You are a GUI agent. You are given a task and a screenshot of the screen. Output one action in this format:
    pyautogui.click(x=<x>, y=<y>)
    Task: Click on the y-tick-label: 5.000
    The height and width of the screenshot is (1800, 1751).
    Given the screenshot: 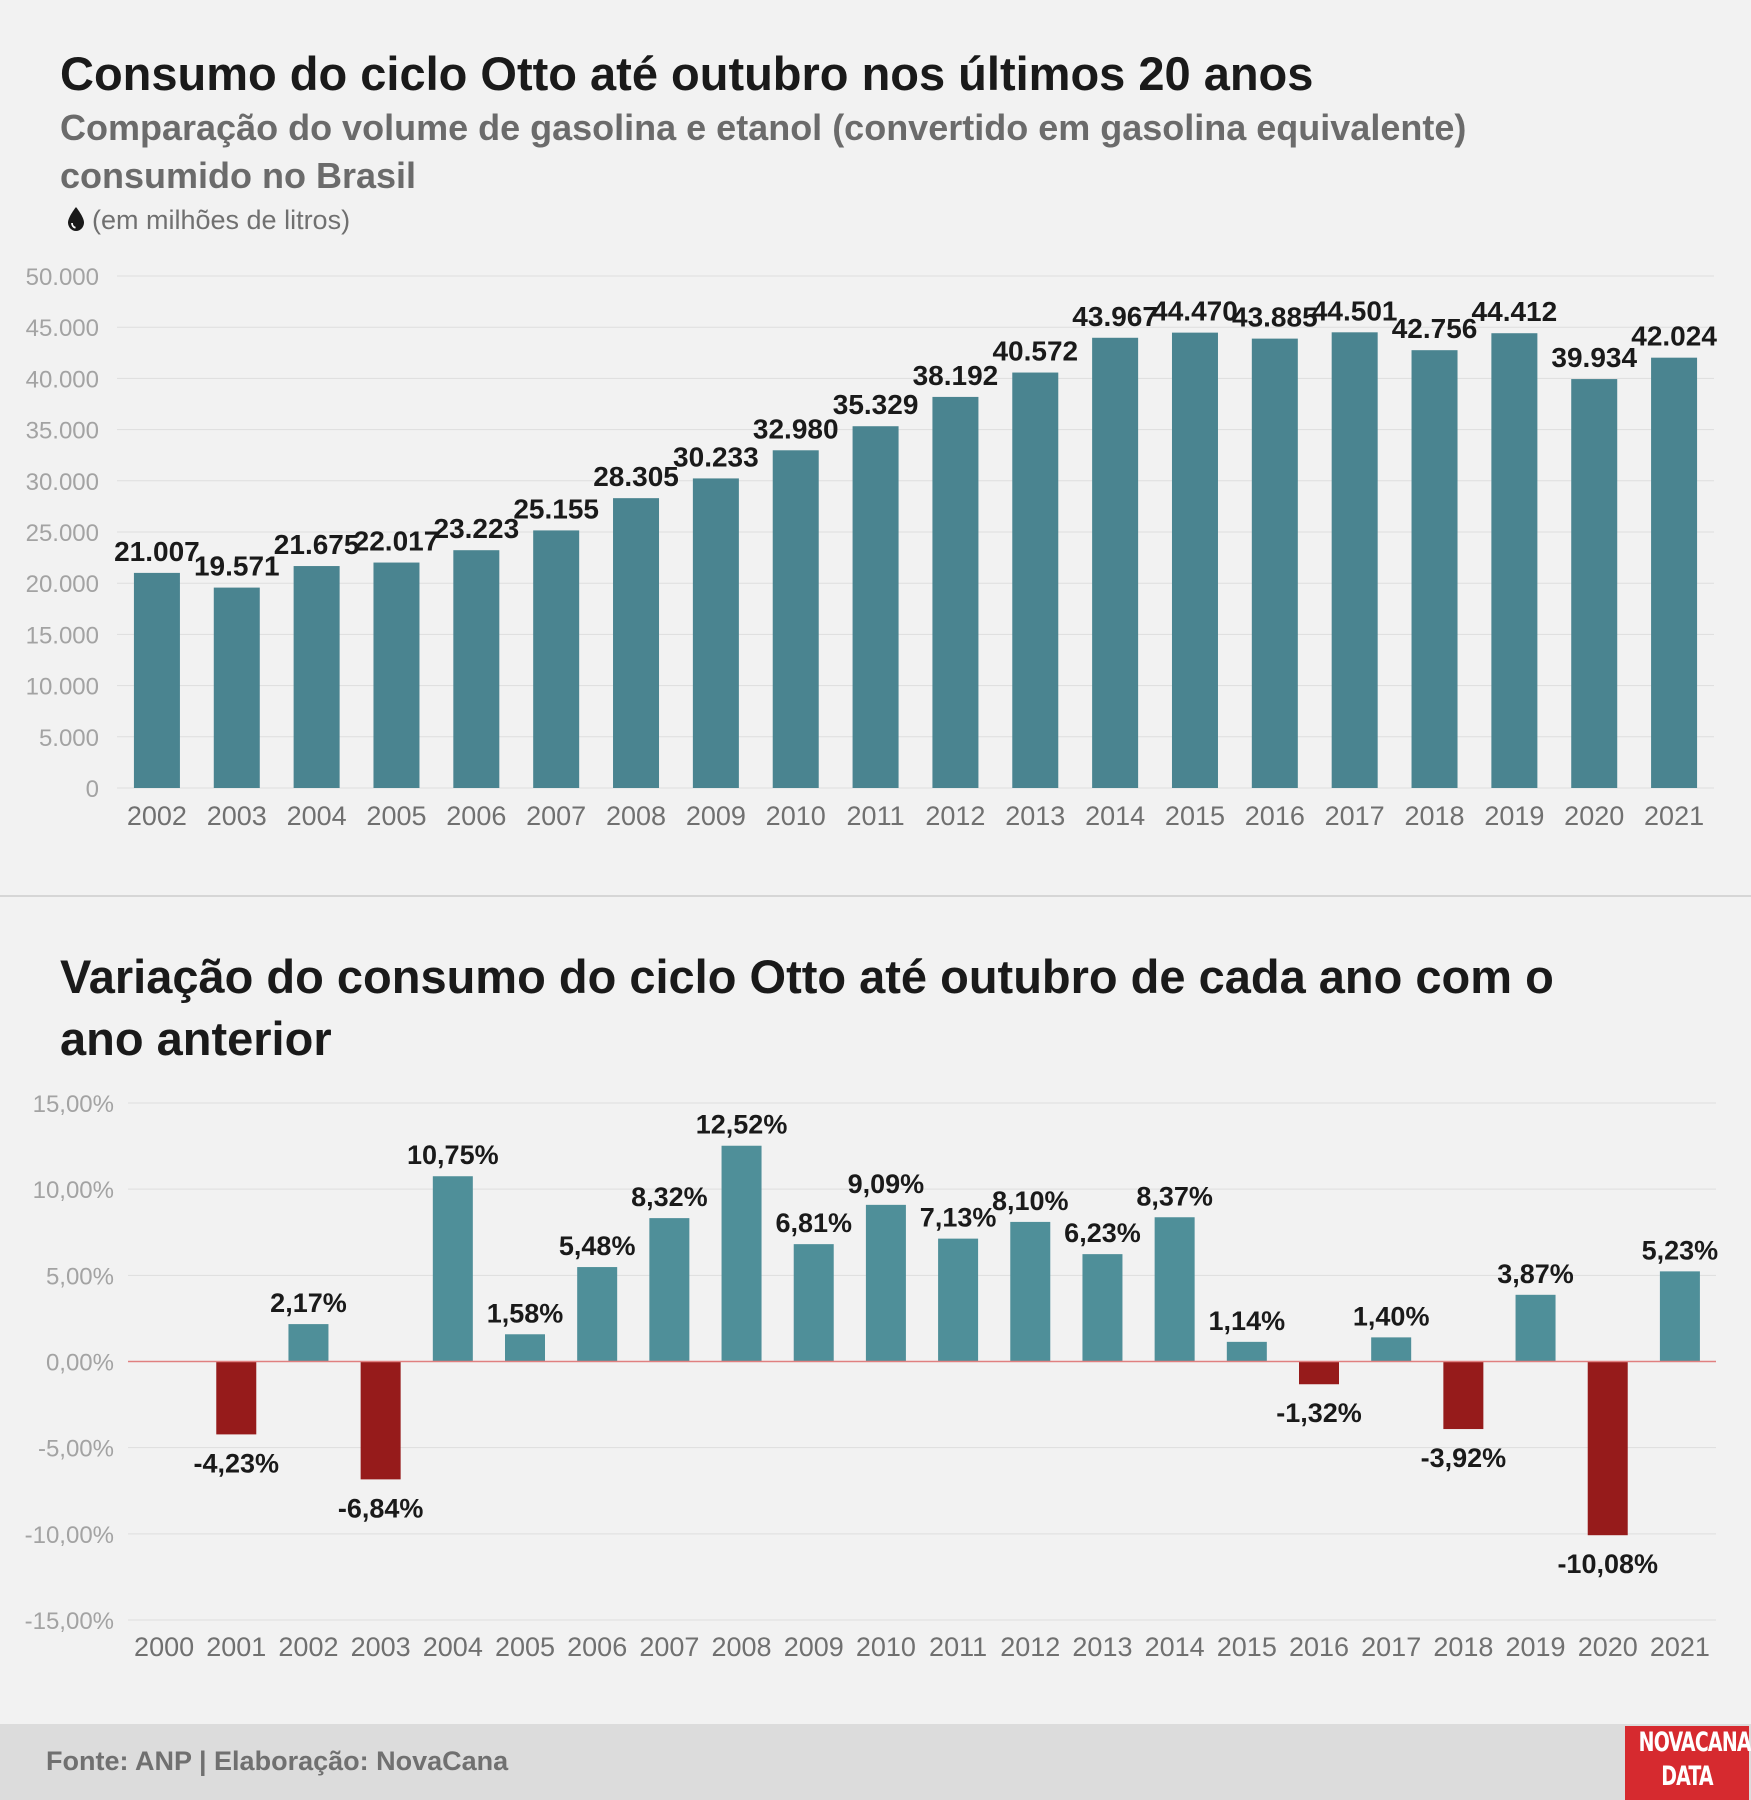 What is the action you would take?
    pyautogui.click(x=69, y=738)
    